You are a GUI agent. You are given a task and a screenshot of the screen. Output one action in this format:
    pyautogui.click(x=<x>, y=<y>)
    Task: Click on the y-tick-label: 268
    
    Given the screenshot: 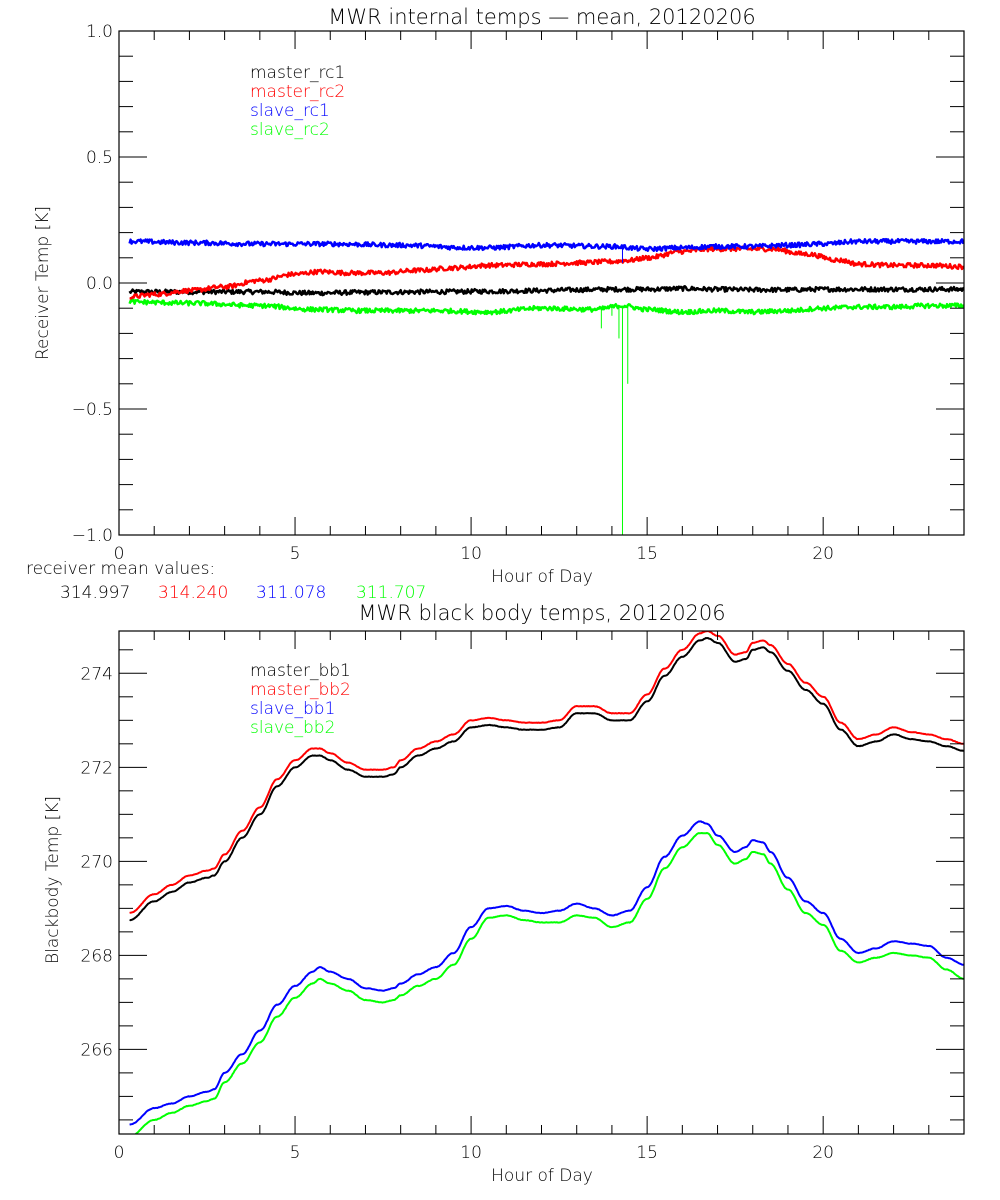 What is the action you would take?
    pyautogui.click(x=97, y=956)
    